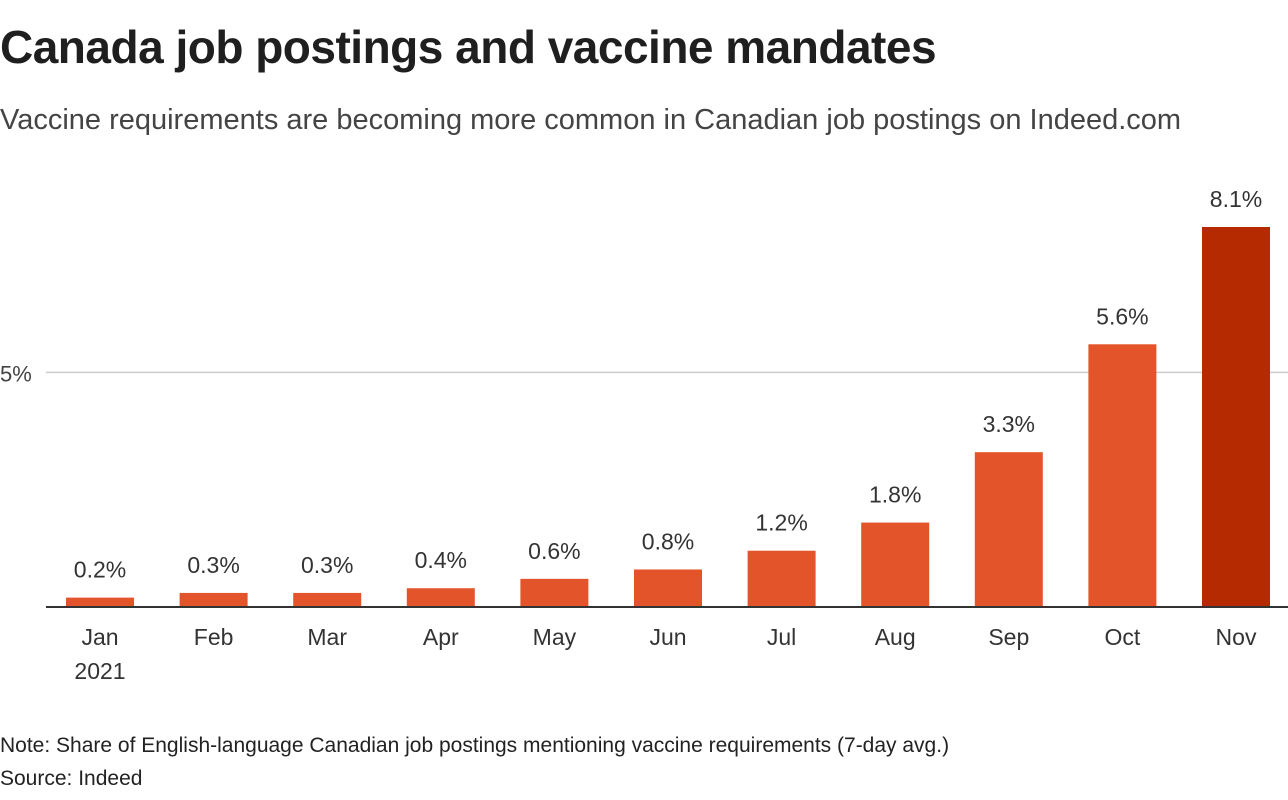 This screenshot has width=1288, height=800. Describe the element at coordinates (895, 637) in the screenshot. I see `x-tick-label: Aug` at that location.